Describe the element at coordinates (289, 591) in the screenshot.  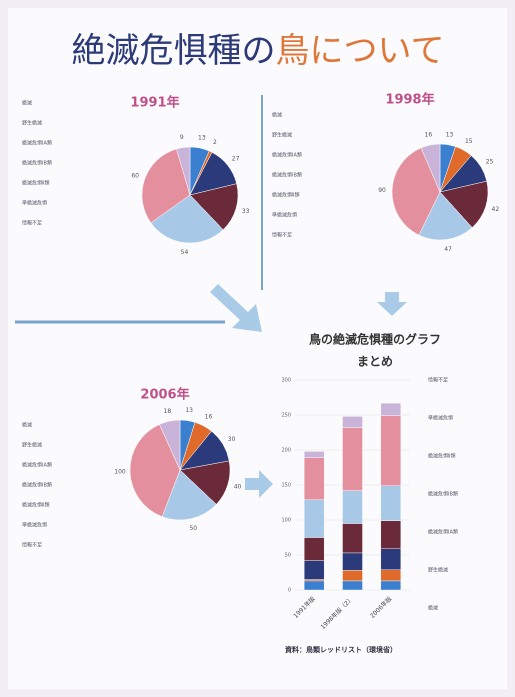
I see `y-tick-label: 0` at that location.